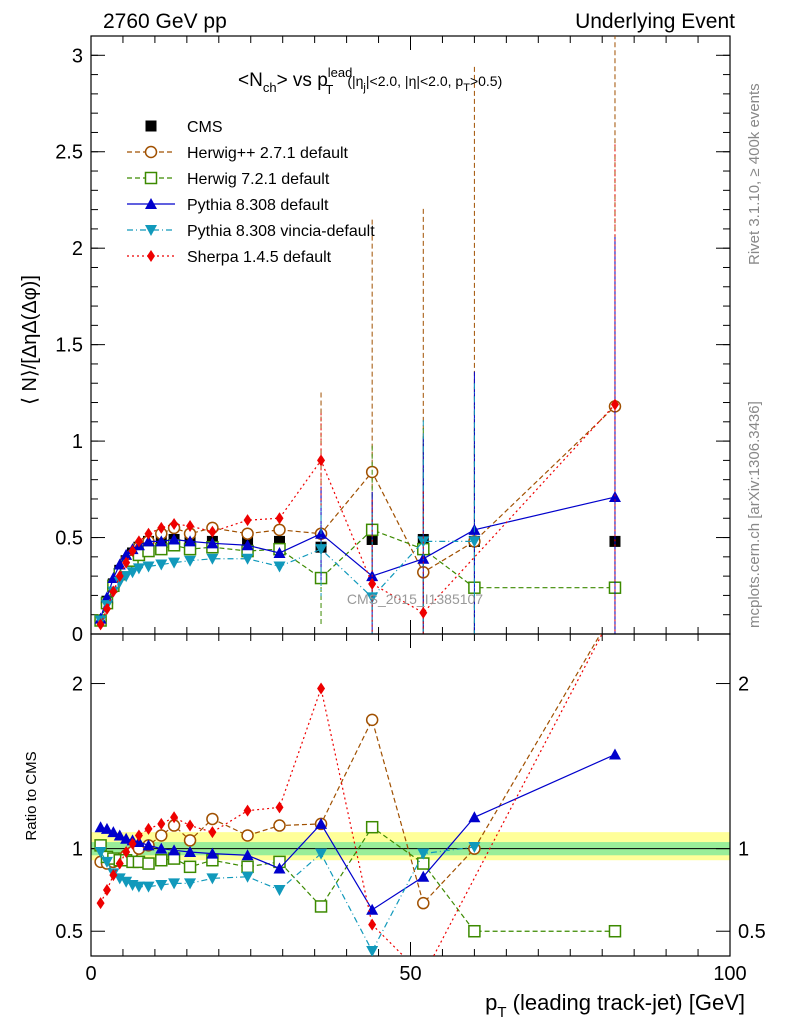 This screenshot has height=1024, width=786. What do you see at coordinates (151, 230) in the screenshot?
I see `legend-marker-pythia-8-308-vincia-default` at bounding box center [151, 230].